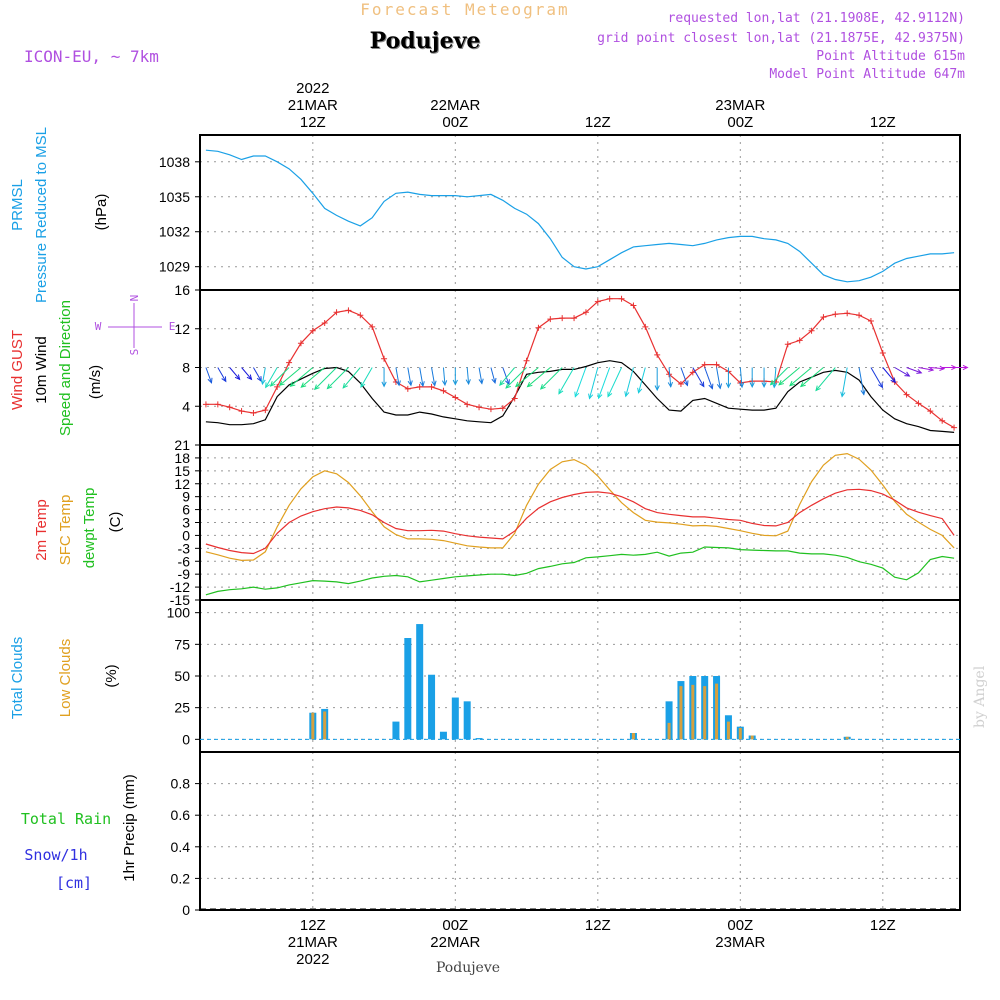 The image size is (1000, 1000). What do you see at coordinates (867, 74) in the screenshot?
I see `model-altitude: Model Point Altitude 647m` at bounding box center [867, 74].